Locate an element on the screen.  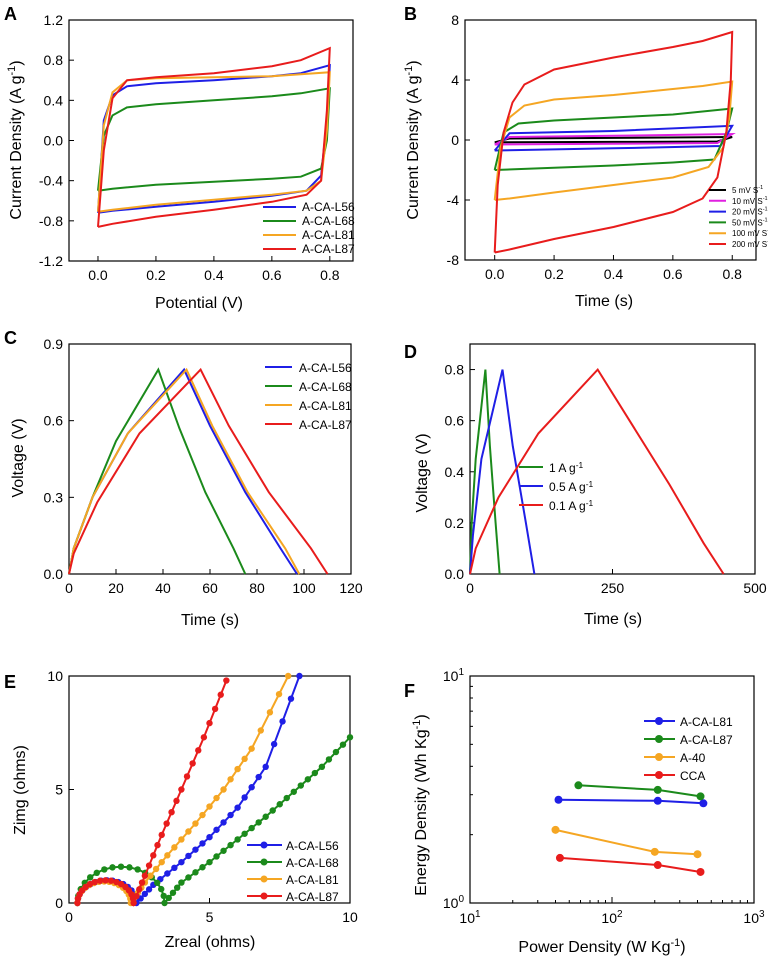
panel-c-series is located at coordinates (184, 471).